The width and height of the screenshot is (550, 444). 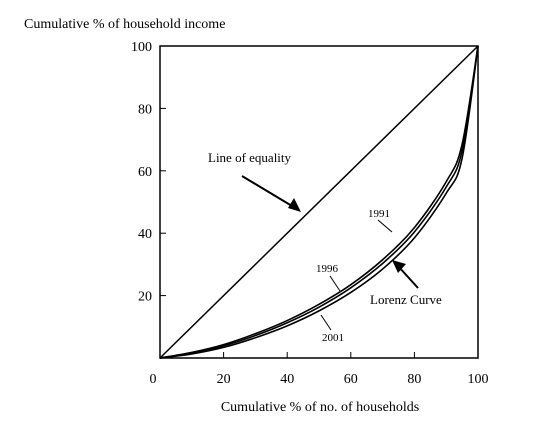 I want to click on x-axis-ticks: 0 20 40 60 80 100, so click(x=319, y=369).